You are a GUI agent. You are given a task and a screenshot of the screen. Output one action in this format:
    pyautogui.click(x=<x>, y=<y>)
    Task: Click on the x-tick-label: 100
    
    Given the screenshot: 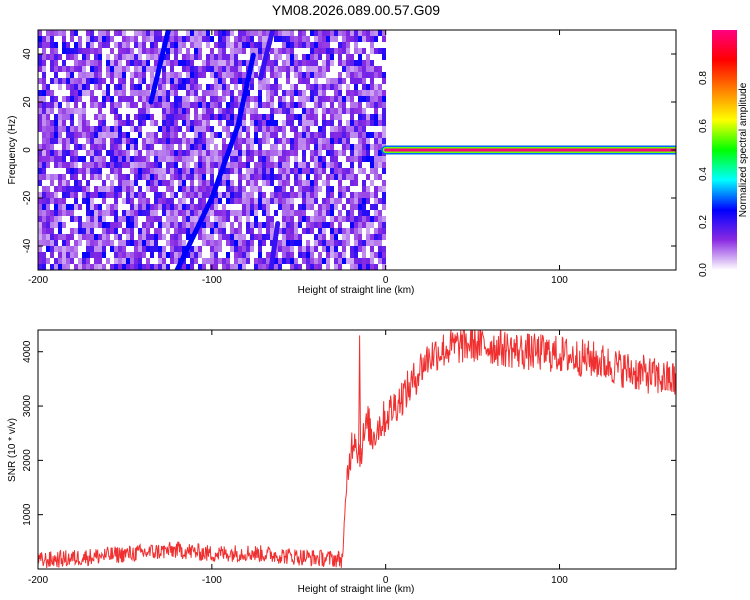 What is the action you would take?
    pyautogui.click(x=559, y=580)
    